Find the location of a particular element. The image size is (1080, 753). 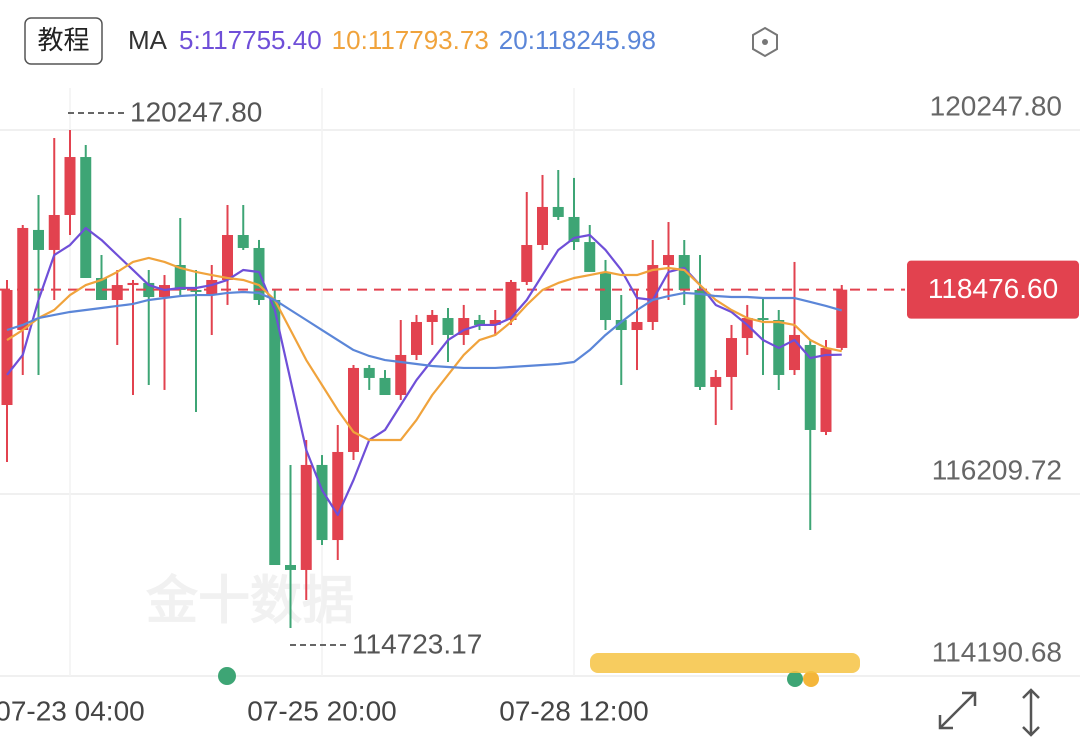

expand-line is located at coordinates (957, 710).